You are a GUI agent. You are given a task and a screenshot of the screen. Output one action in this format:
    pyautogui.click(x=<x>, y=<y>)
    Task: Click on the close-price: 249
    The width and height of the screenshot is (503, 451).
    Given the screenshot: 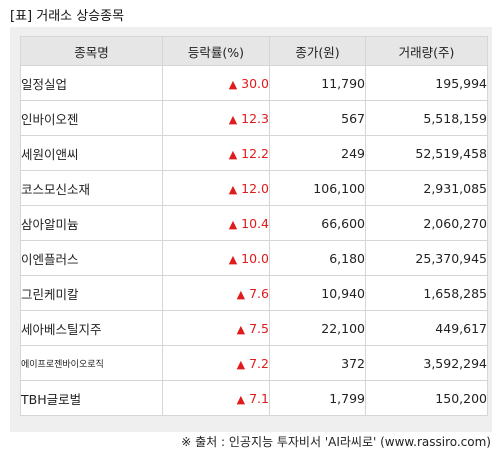 What is the action you would take?
    pyautogui.click(x=317, y=153)
    